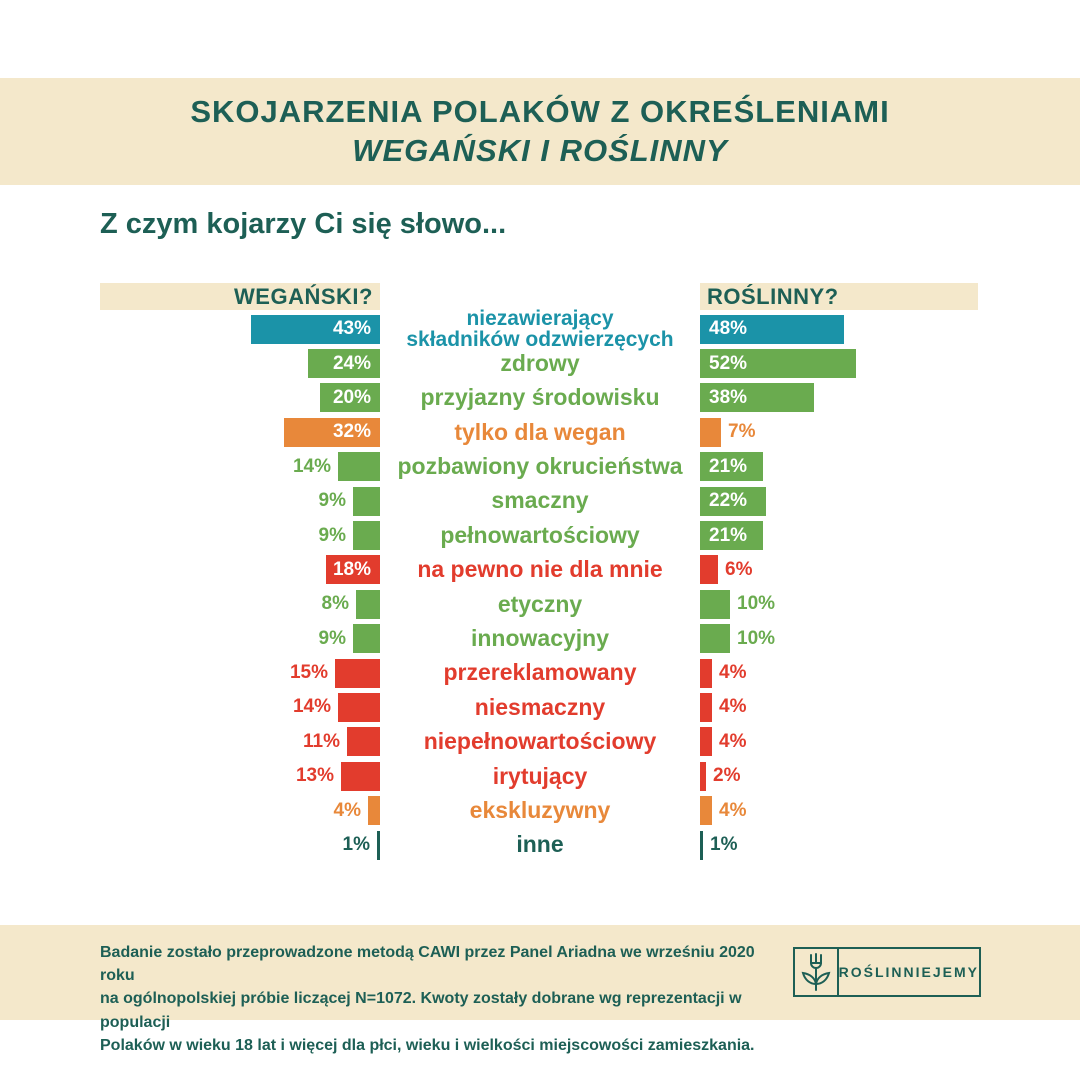 This screenshot has height=1080, width=1080. I want to click on category-label: inne, so click(540, 844).